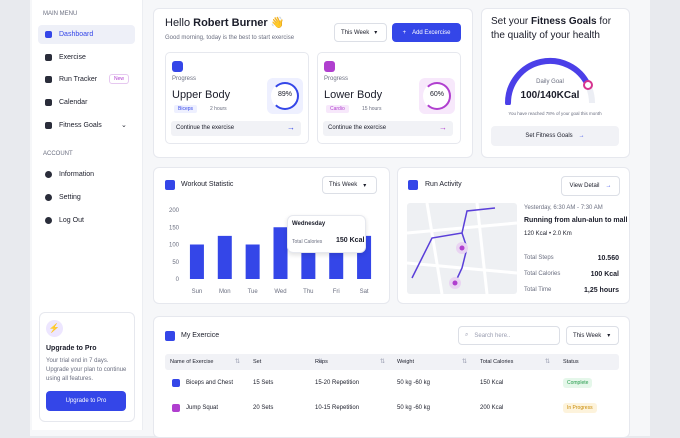  What do you see at coordinates (253, 292) in the screenshot?
I see `x-tick-label: Tue` at bounding box center [253, 292].